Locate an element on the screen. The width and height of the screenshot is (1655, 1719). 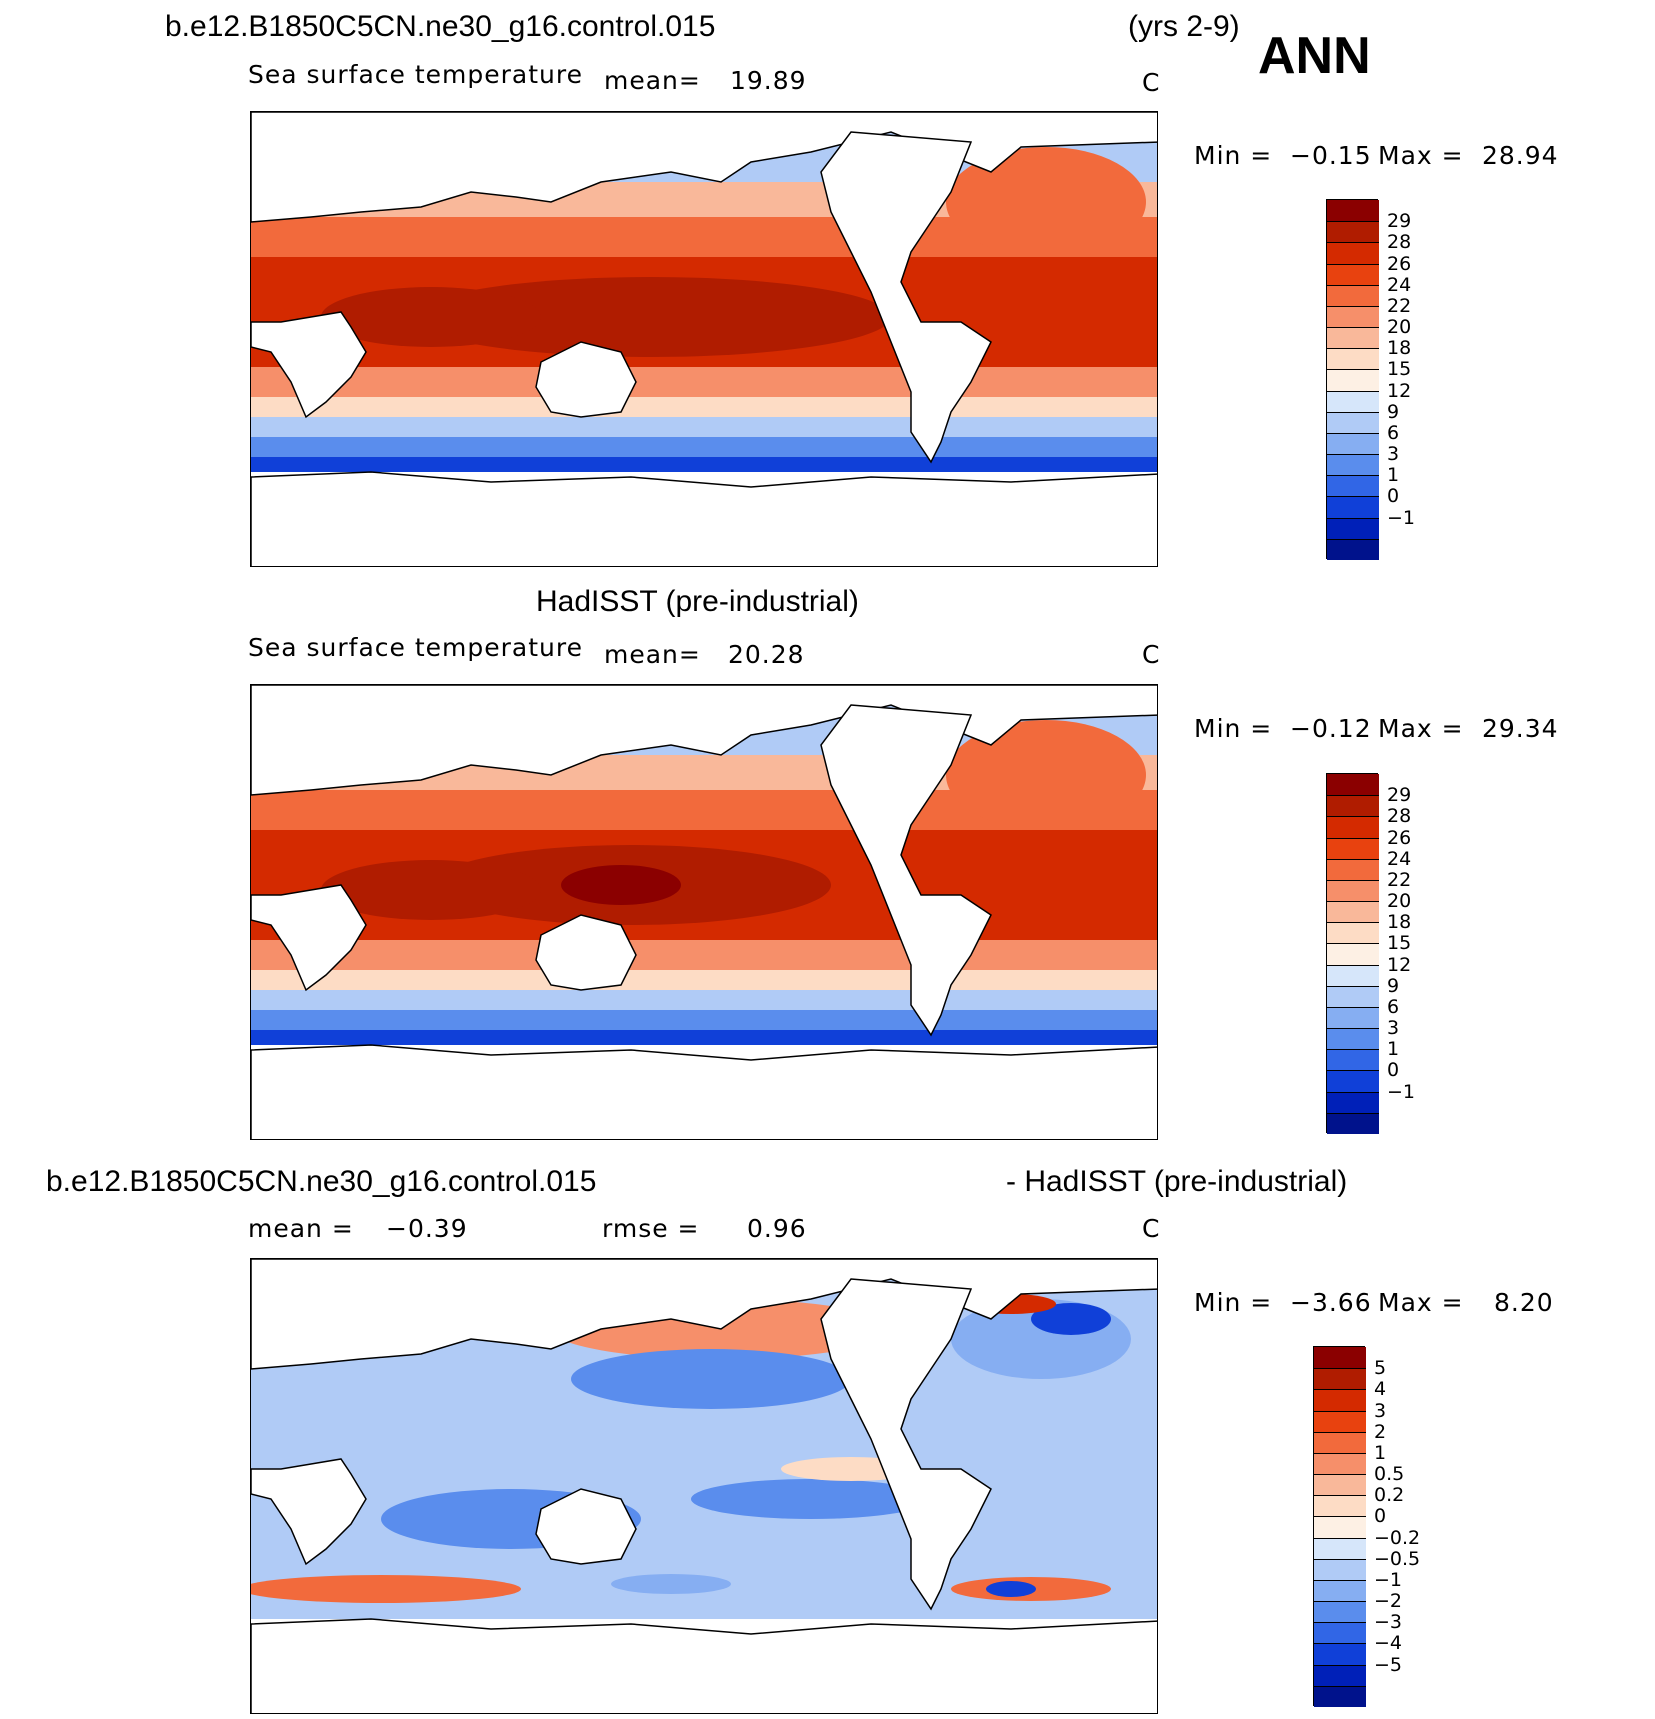
panel3-mean-label: mean = is located at coordinates (301, 1228).